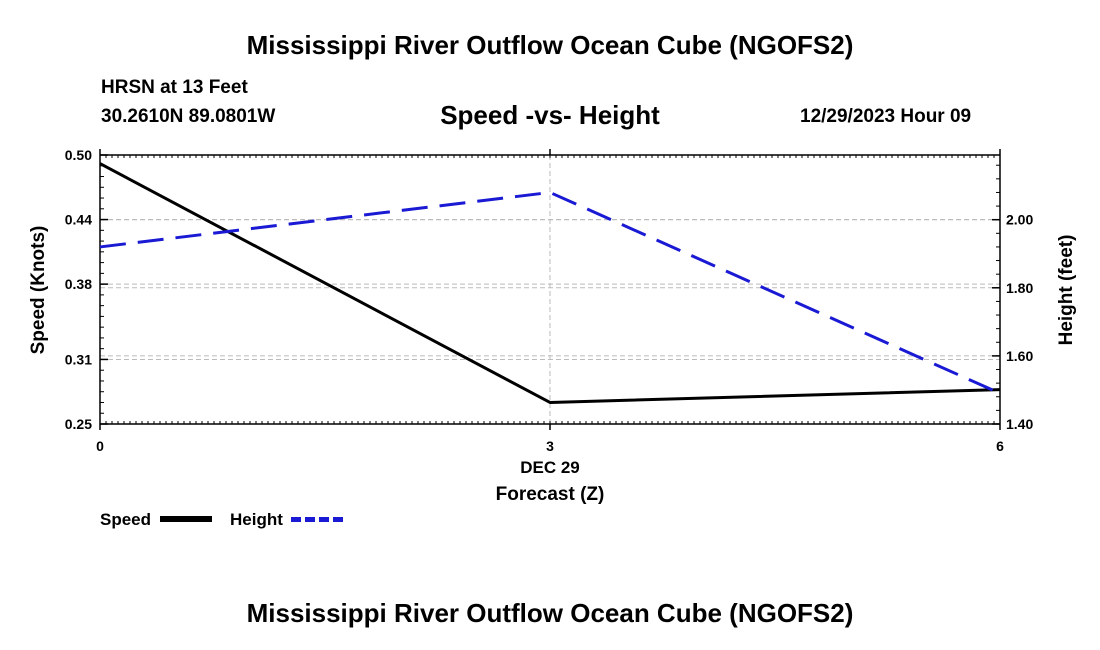  I want to click on forecast-datetime: 12/29/2023 Hour 09, so click(886, 116).